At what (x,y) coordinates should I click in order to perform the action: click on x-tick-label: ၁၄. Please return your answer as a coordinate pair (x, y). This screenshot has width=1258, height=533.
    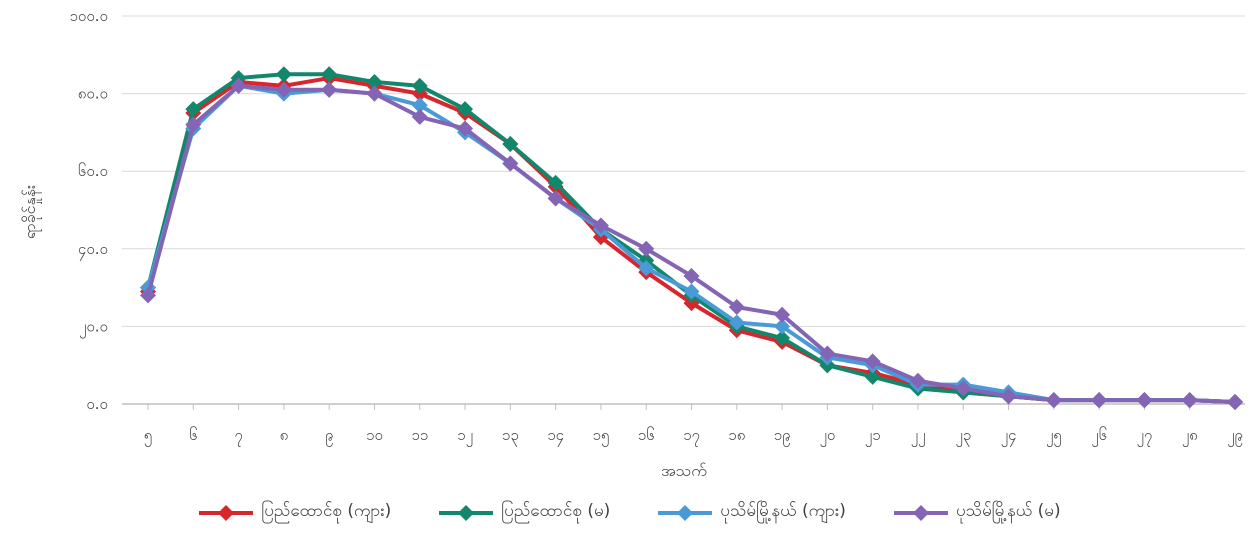
    Looking at the image, I should click on (555, 436).